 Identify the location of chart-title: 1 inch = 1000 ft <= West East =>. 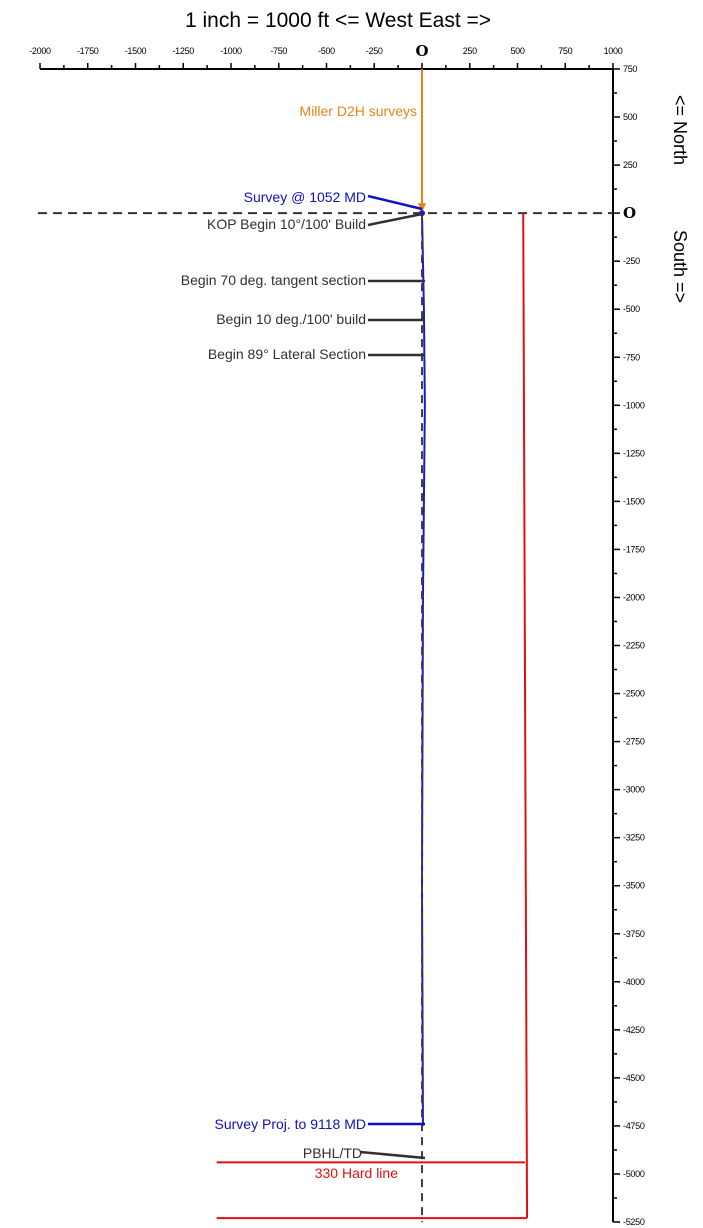
(338, 20).